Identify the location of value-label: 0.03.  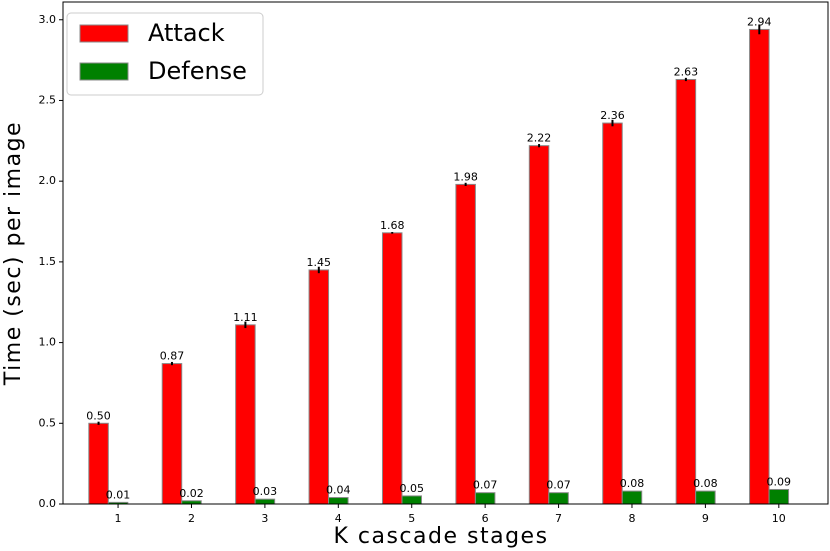
(265, 491).